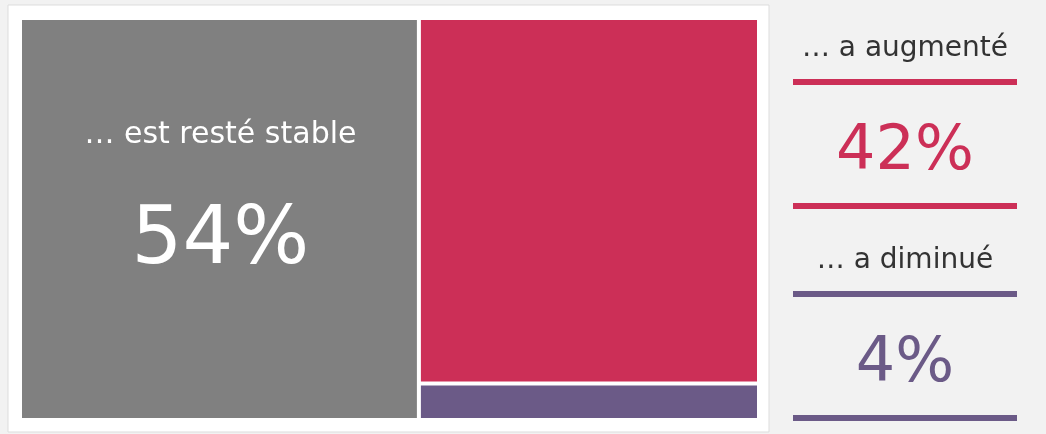 Image resolution: width=1046 pixels, height=434 pixels. Describe the element at coordinates (905, 46) in the screenshot. I see `category-label: … a augmenté` at that location.